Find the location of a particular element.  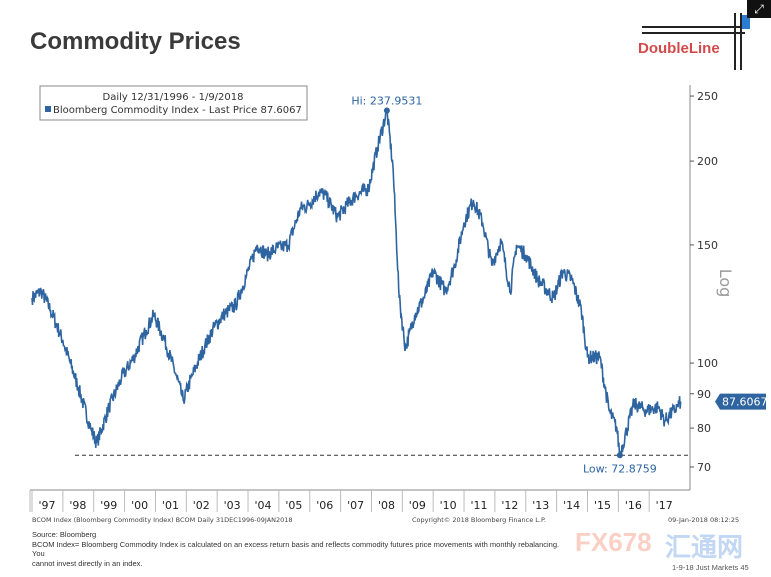

x-tick-label: '17 is located at coordinates (664, 505).